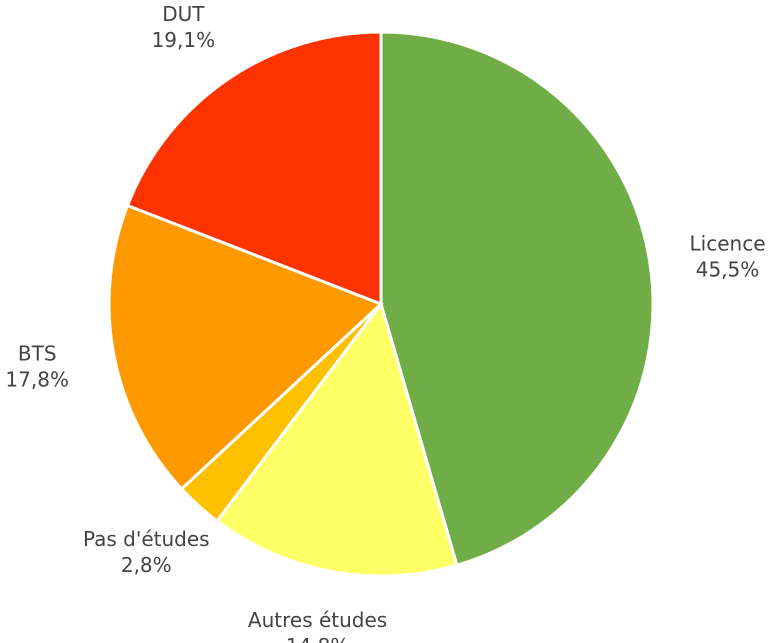 This screenshot has width=770, height=643. Describe the element at coordinates (146, 539) in the screenshot. I see `slice-label: Pas d'études` at that location.